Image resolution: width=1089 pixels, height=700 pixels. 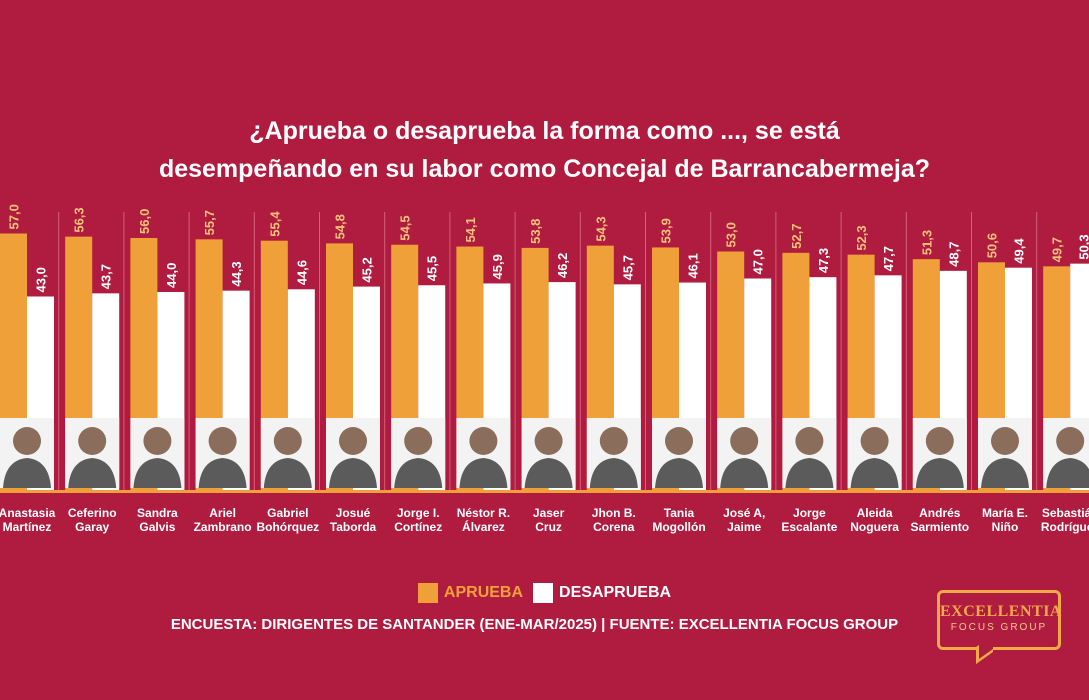 I want to click on data-label-disapprove: 45,9, so click(x=497, y=266).